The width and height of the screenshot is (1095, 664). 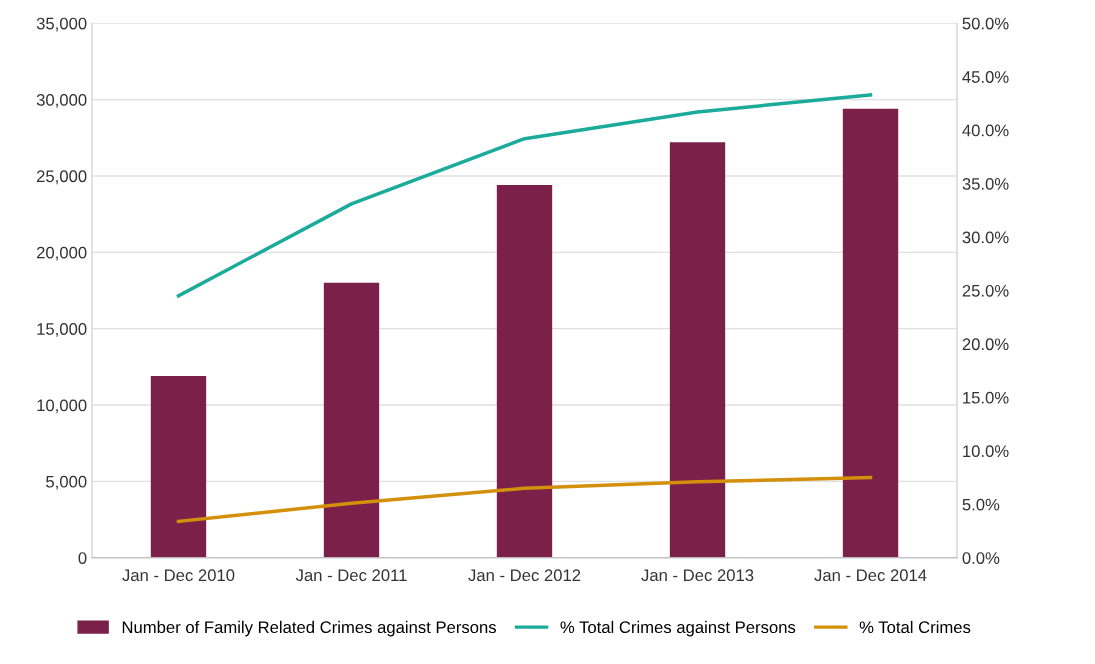 What do you see at coordinates (981, 558) in the screenshot?
I see `y2-tick-label: 0.0%` at bounding box center [981, 558].